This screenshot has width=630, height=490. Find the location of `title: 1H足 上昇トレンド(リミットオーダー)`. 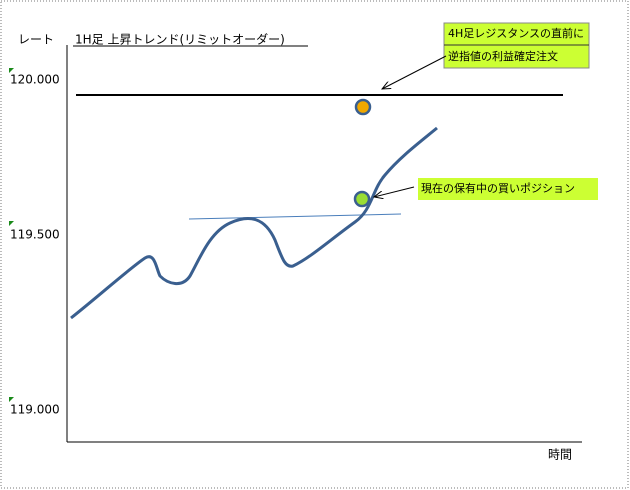

title: 1H足 上昇トレンド(リミットオーダー) is located at coordinates (180, 39).